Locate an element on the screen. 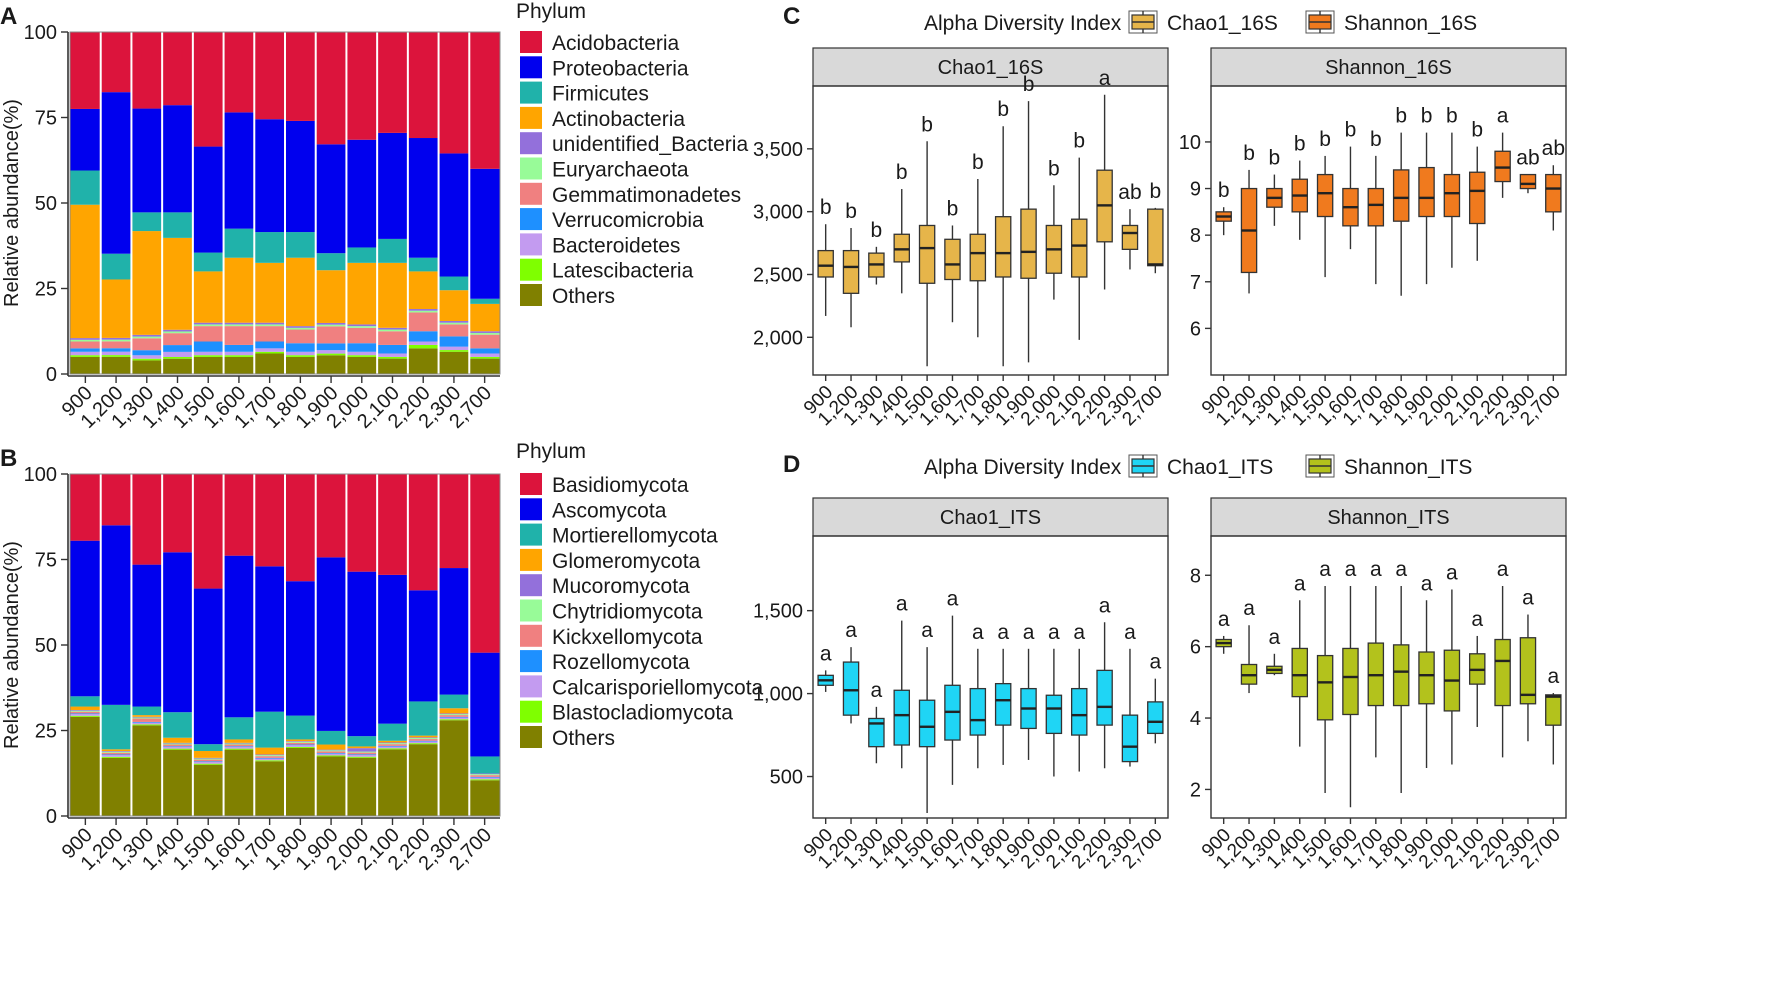  y-tick-label: 50 is located at coordinates (46, 646).